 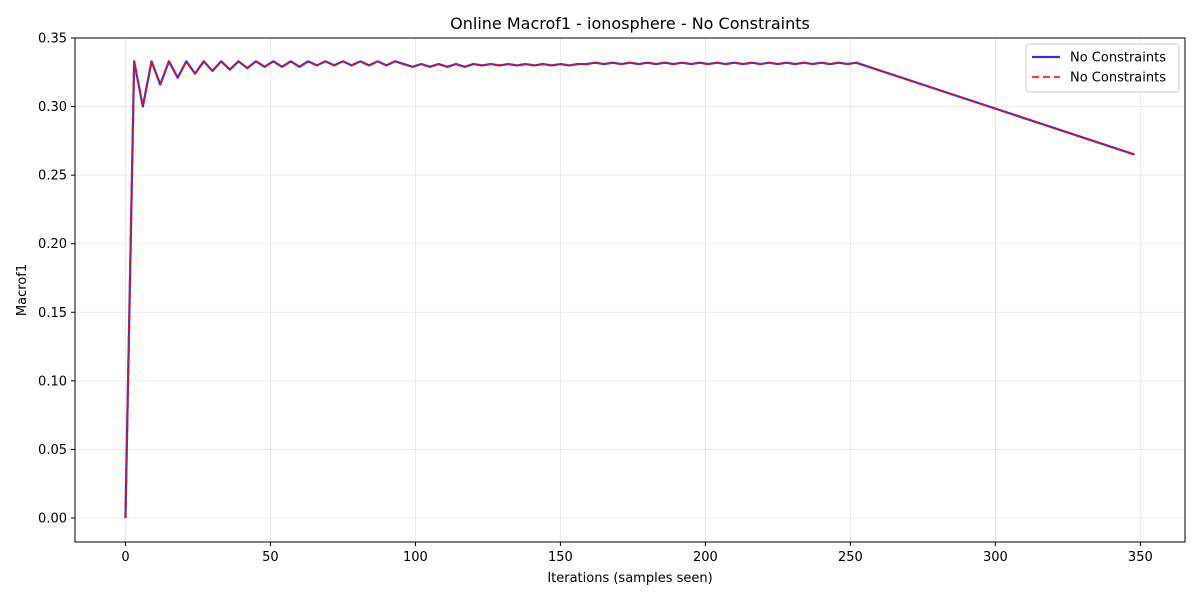 I want to click on y-tick-label: 0.00, so click(x=52, y=519).